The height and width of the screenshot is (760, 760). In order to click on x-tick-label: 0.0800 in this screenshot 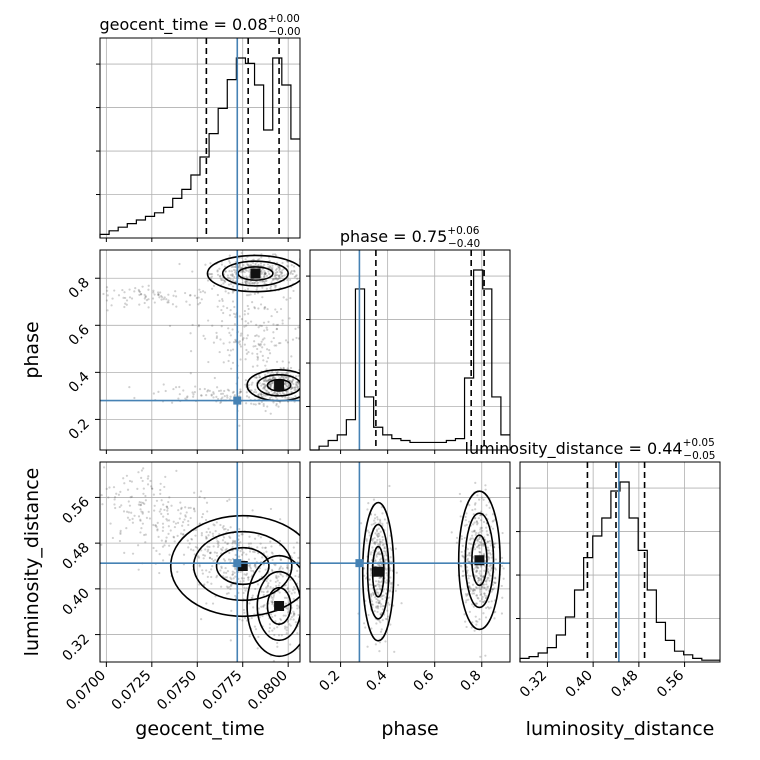, I will do `click(268, 691)`.